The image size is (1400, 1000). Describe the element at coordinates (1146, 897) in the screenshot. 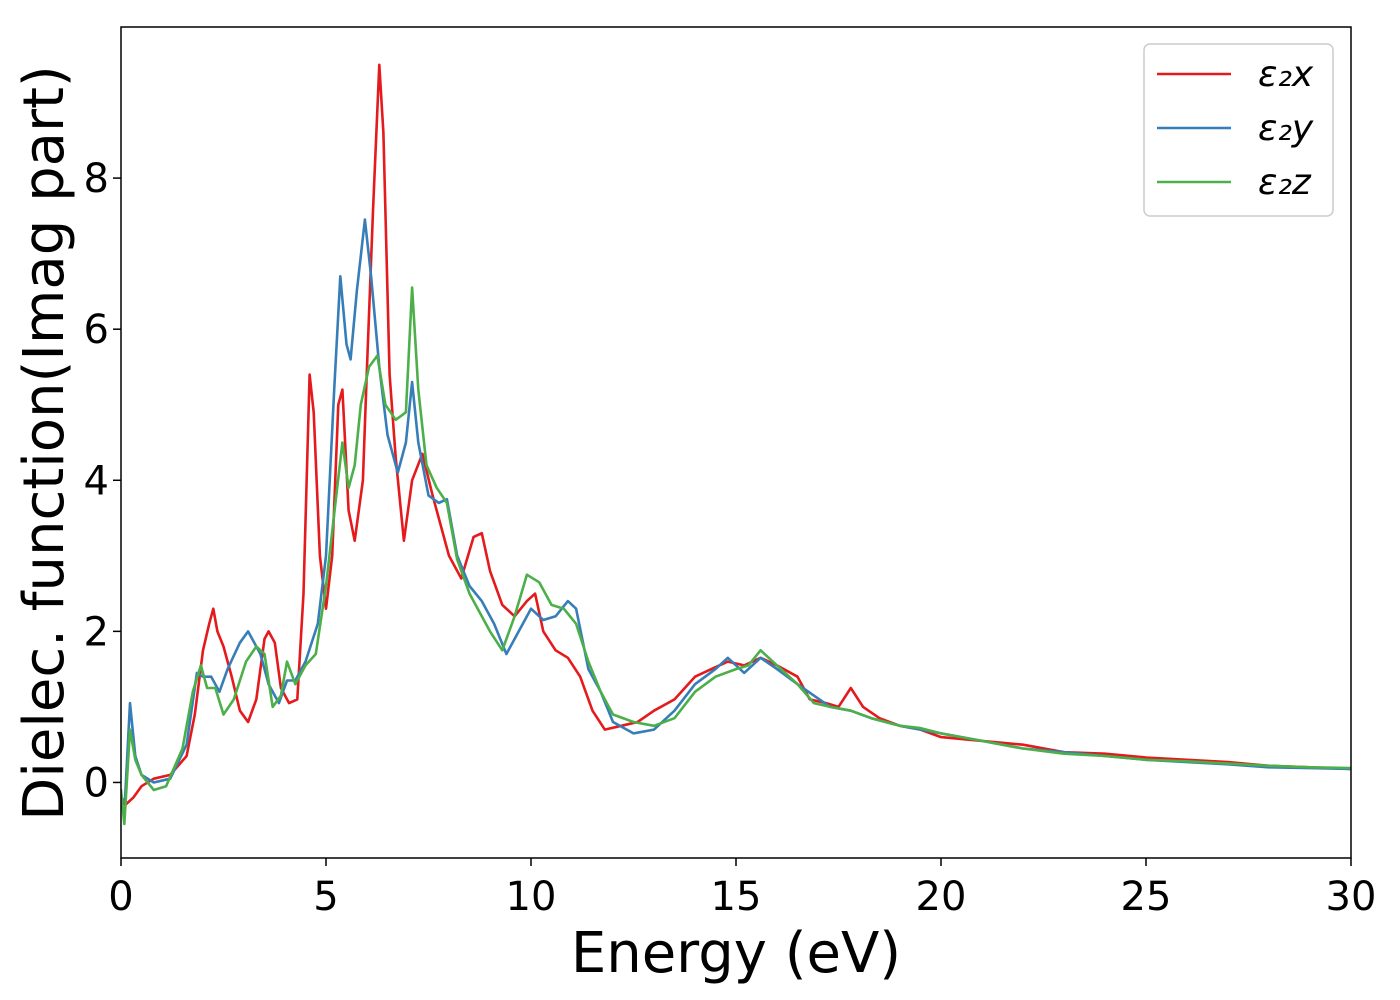

I see `x-tick-label-5: 25` at that location.